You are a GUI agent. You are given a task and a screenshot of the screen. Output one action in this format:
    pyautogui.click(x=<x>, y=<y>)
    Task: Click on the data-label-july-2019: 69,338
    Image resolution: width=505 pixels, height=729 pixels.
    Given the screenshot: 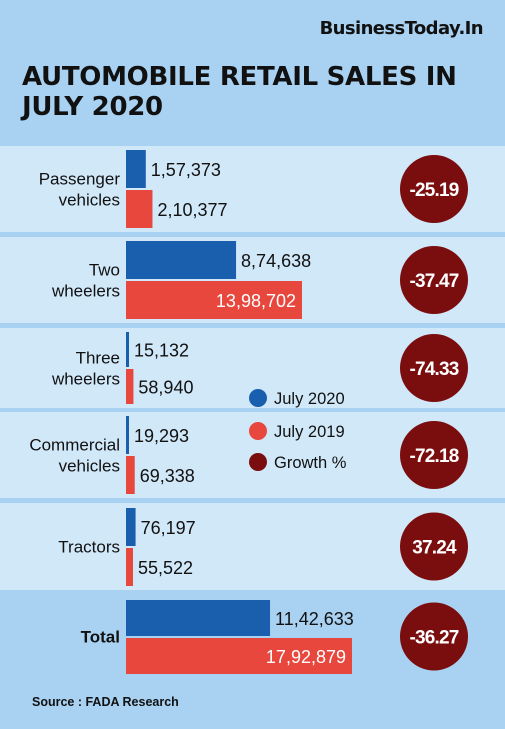 What is the action you would take?
    pyautogui.click(x=167, y=476)
    